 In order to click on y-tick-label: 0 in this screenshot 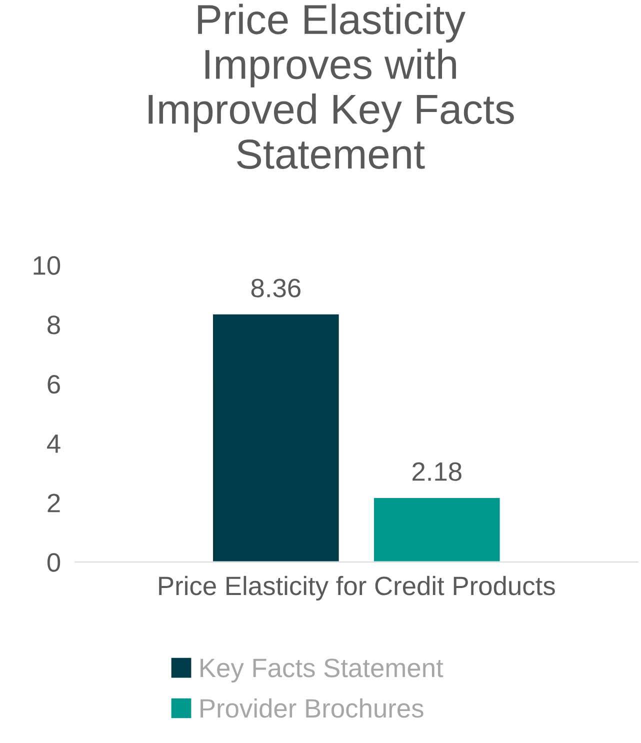, I will do `click(53, 562)`.